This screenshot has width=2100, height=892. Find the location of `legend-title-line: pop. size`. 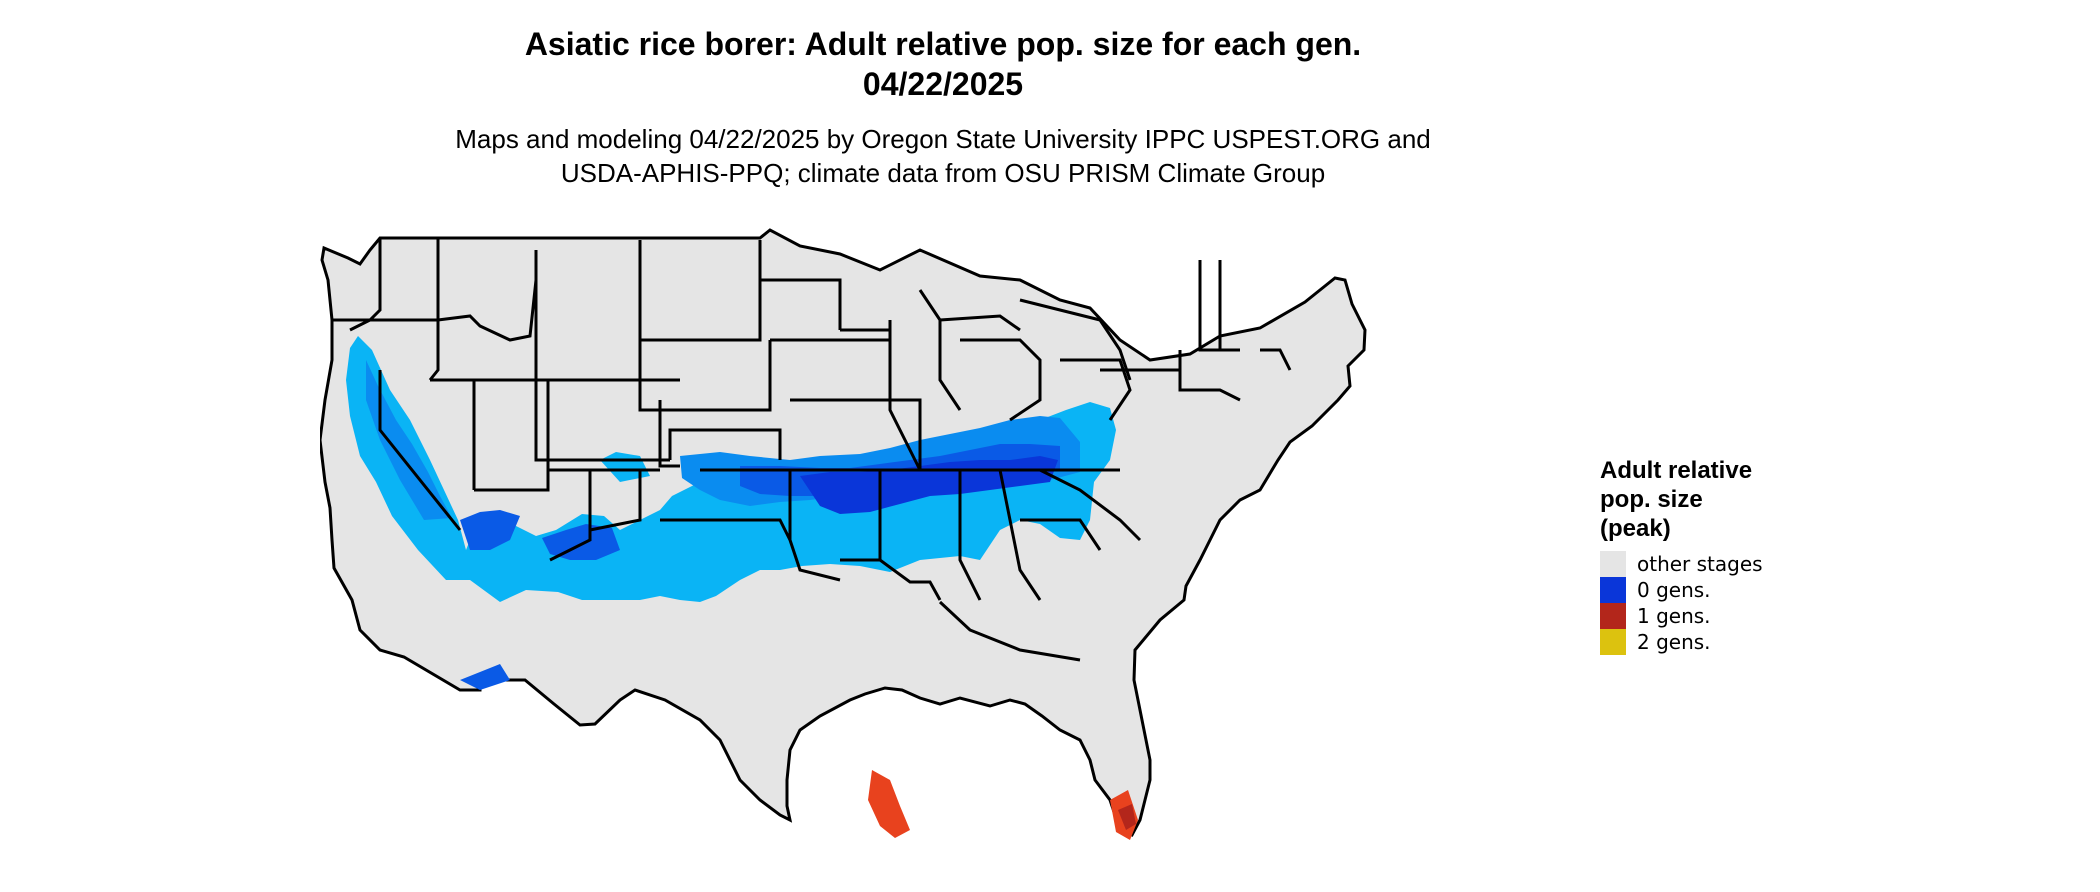

legend-title-line: pop. size is located at coordinates (1651, 499).